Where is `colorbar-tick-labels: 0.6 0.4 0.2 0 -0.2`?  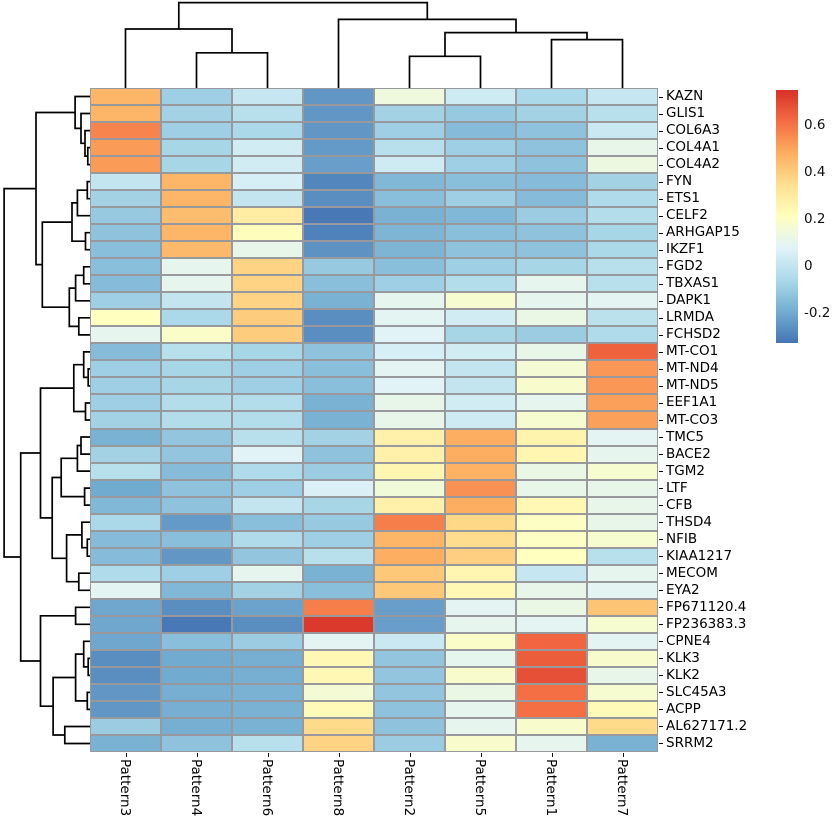
colorbar-tick-labels: 0.6 0.4 0.2 0 -0.2 is located at coordinates (822, 216).